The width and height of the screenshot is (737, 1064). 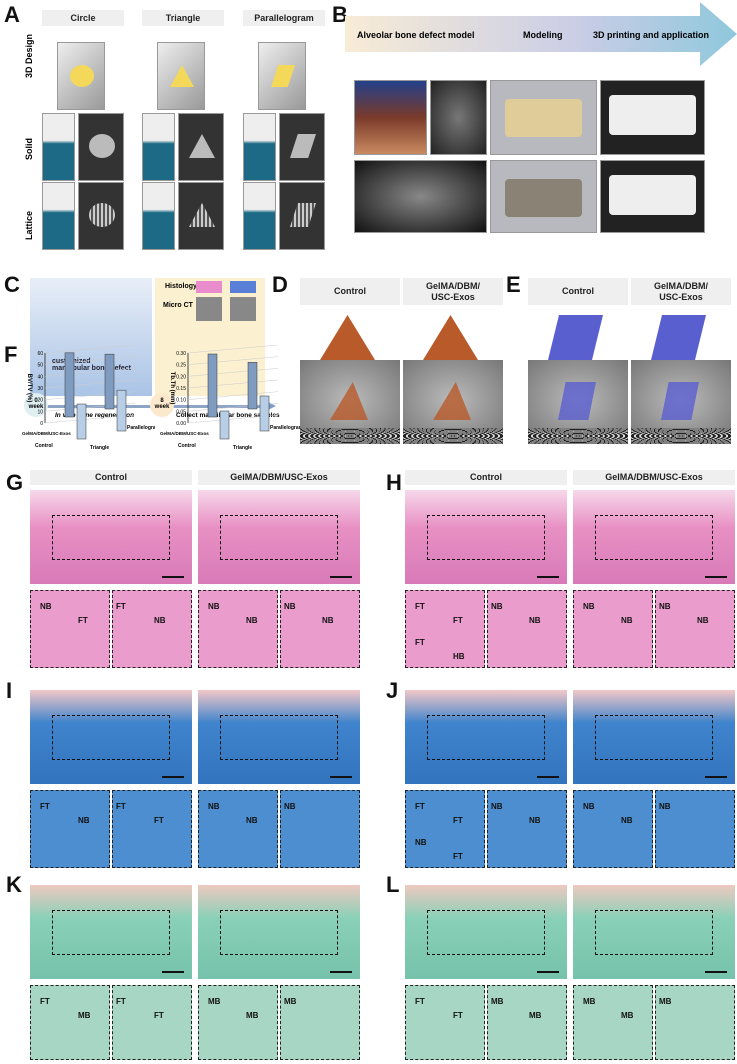 I want to click on column-header-2: Parallelogram, so click(x=284, y=18).